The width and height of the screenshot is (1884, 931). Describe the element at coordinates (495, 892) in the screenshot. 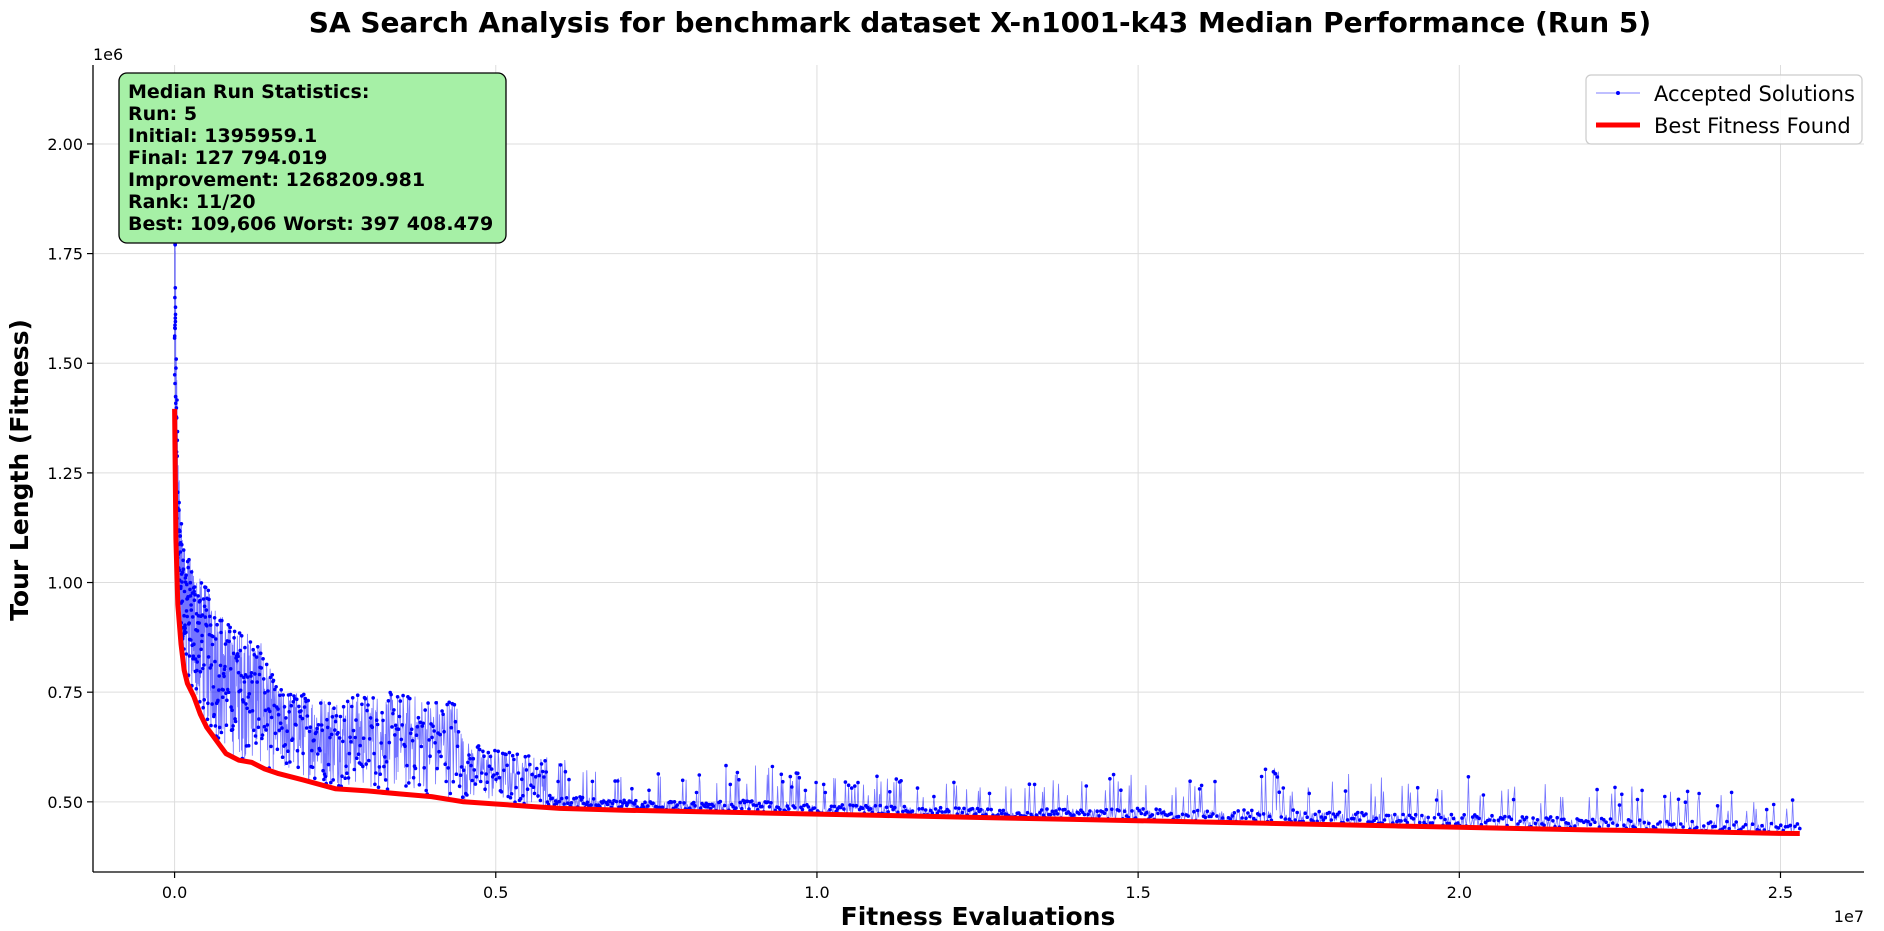

I see `x-tick-label: 0.5` at that location.